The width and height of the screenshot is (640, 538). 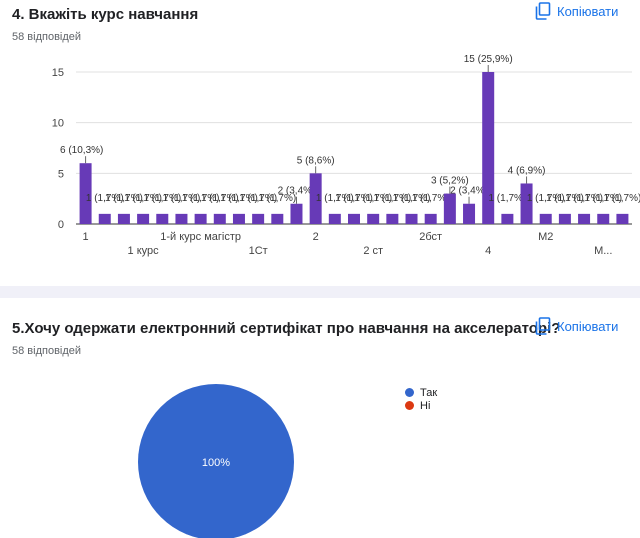 I want to click on x-tick-label: 2 ст, so click(x=373, y=251).